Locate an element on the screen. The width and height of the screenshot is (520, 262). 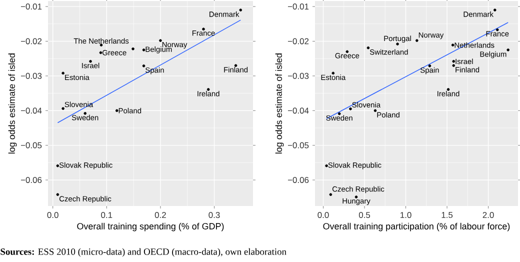
x-tick-label: 2.0 is located at coordinates (488, 215).